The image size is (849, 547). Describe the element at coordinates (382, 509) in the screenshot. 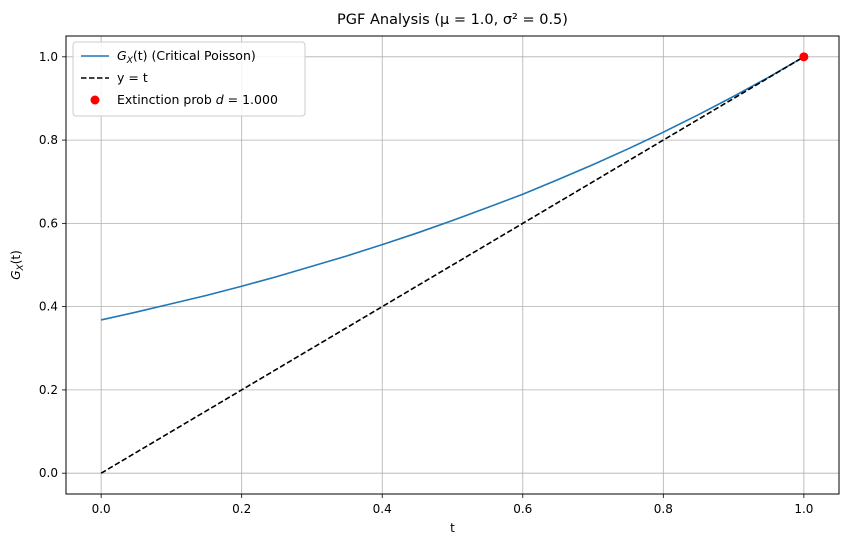

I see `x-tick-label: 0.4` at that location.